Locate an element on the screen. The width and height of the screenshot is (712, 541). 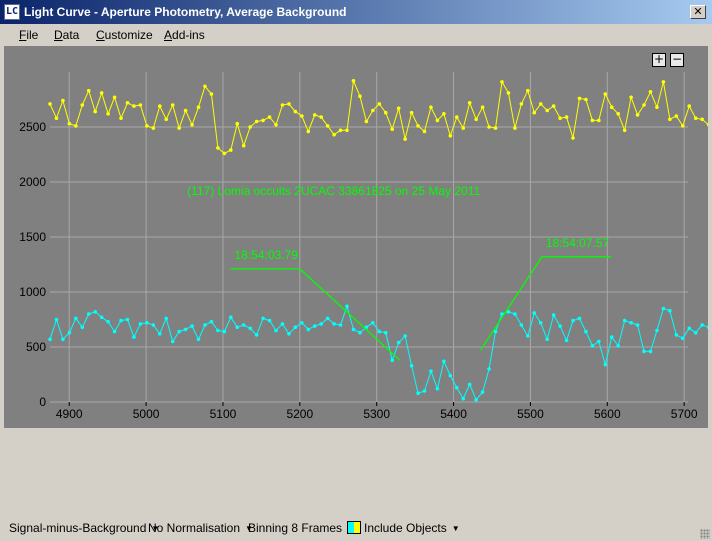
menu-file: File is located at coordinates (28, 35).